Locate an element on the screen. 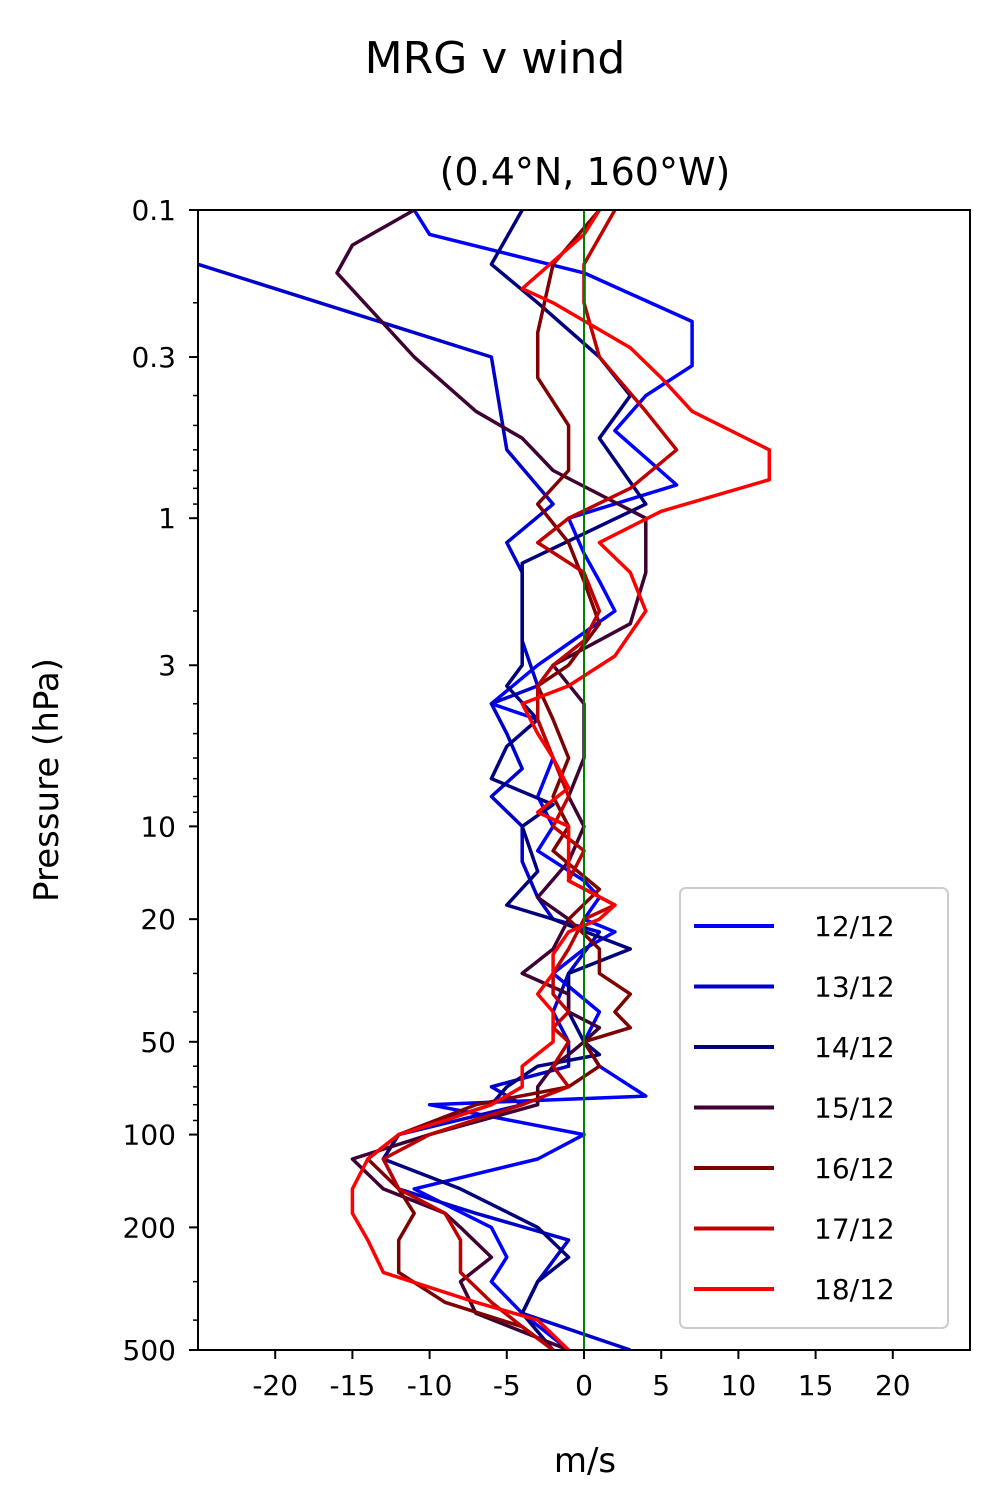  y-tick-label: 200 is located at coordinates (149, 1227).